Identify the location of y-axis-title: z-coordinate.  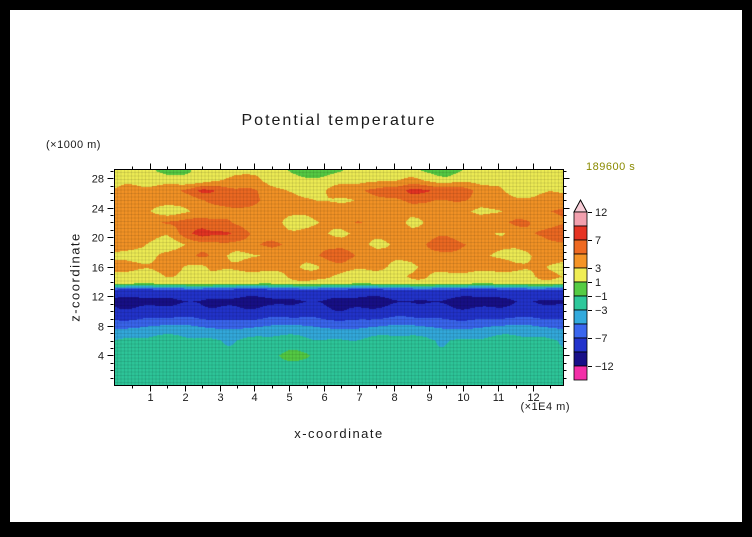
(75, 277).